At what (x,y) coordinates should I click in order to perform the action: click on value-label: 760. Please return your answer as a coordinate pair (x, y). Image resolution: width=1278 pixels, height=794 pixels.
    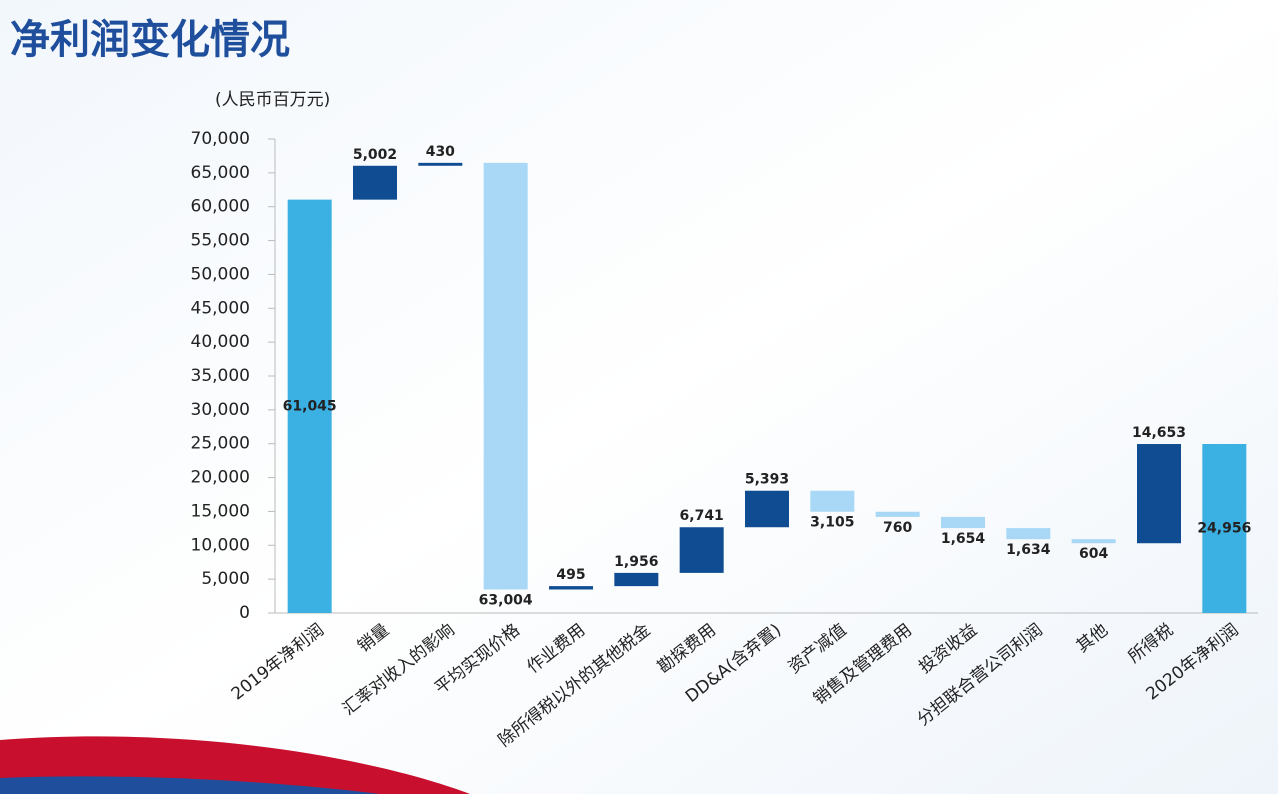
    Looking at the image, I should click on (897, 528).